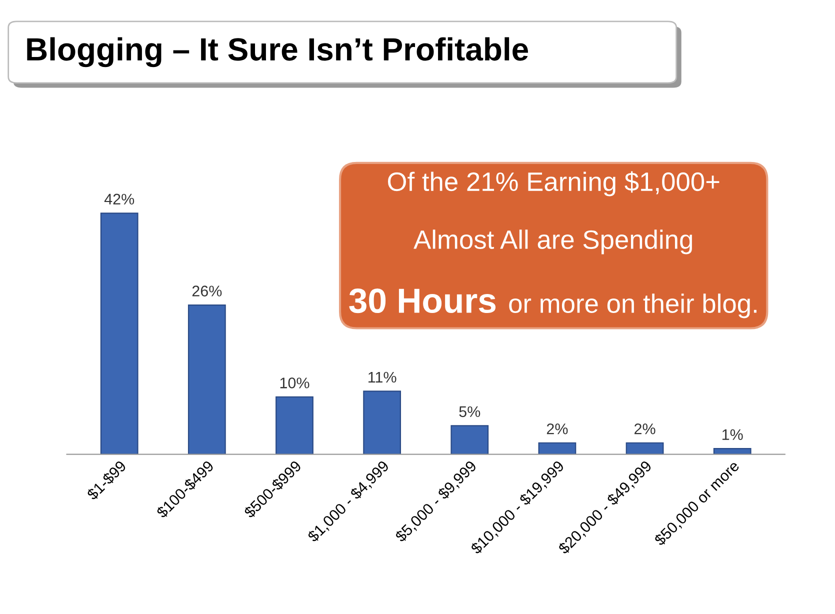 The image size is (835, 614). Describe the element at coordinates (554, 183) in the screenshot. I see `text: Of the 21% Earning $1,000+` at that location.